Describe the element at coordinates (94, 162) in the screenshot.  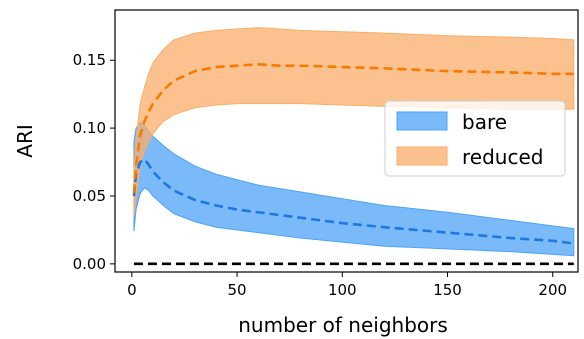
I see `y-ticks: 0.00 0.05 0.10 0.15` at that location.